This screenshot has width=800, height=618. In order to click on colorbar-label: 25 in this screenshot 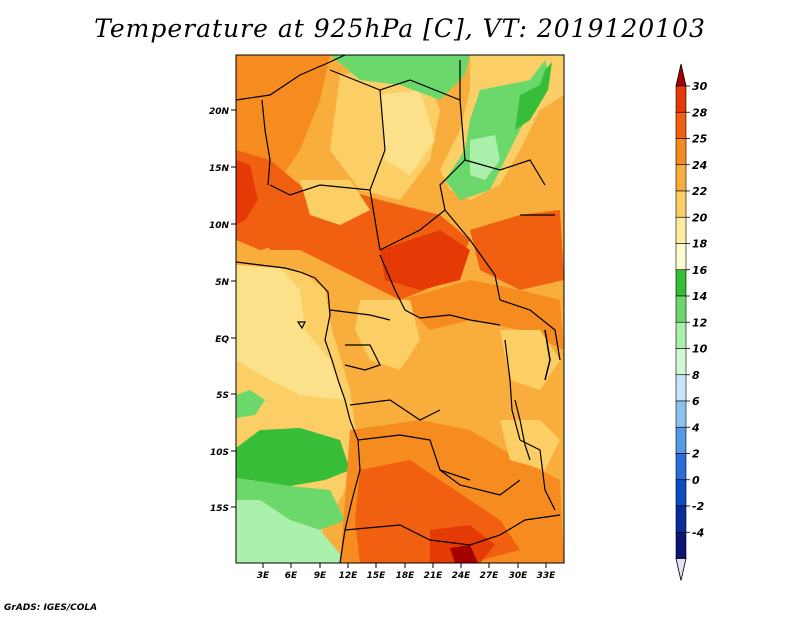, I will do `click(700, 139)`.